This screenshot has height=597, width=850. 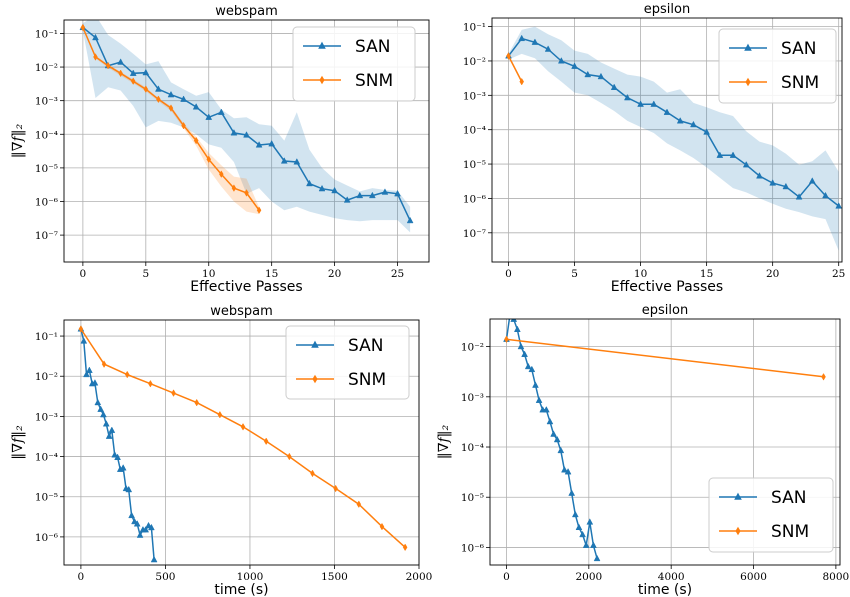 I want to click on x-tick-label: 1500, so click(x=334, y=577).